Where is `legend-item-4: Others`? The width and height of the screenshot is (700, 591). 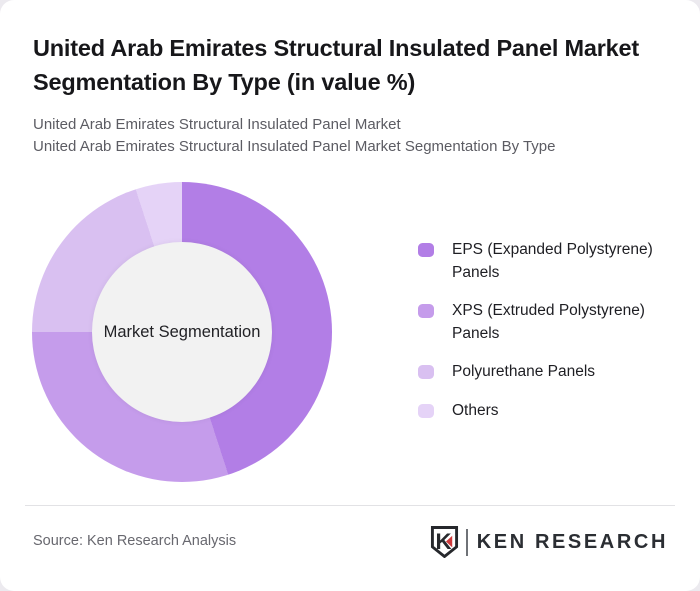
legend-item-4: Others is located at coordinates (539, 411).